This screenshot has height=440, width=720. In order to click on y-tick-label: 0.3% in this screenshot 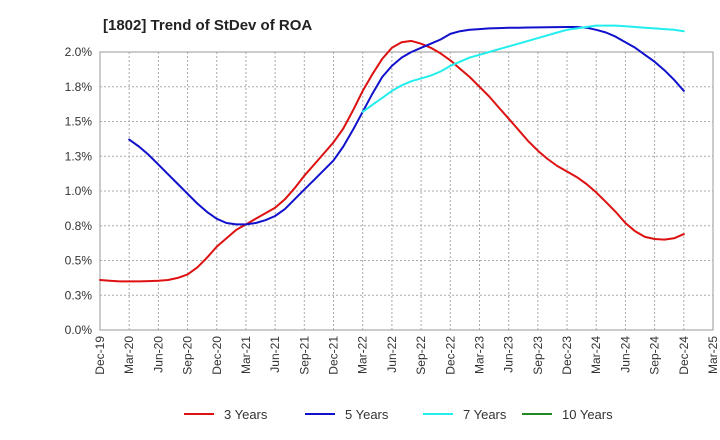, I will do `click(79, 295)`.